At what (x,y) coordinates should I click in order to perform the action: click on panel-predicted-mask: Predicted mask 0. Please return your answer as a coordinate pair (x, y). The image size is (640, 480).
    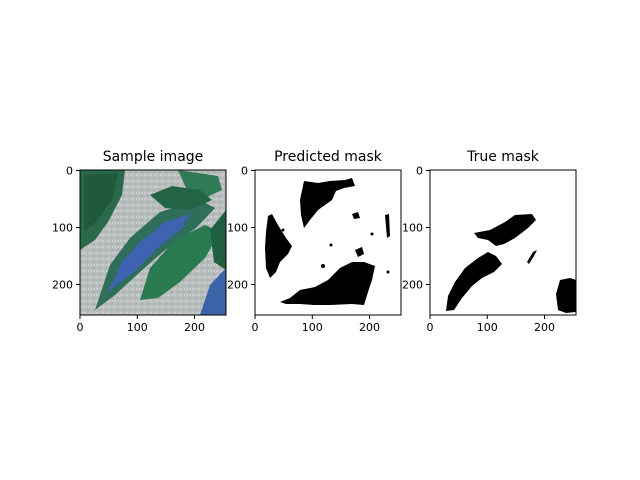
    Looking at the image, I should click on (314, 241).